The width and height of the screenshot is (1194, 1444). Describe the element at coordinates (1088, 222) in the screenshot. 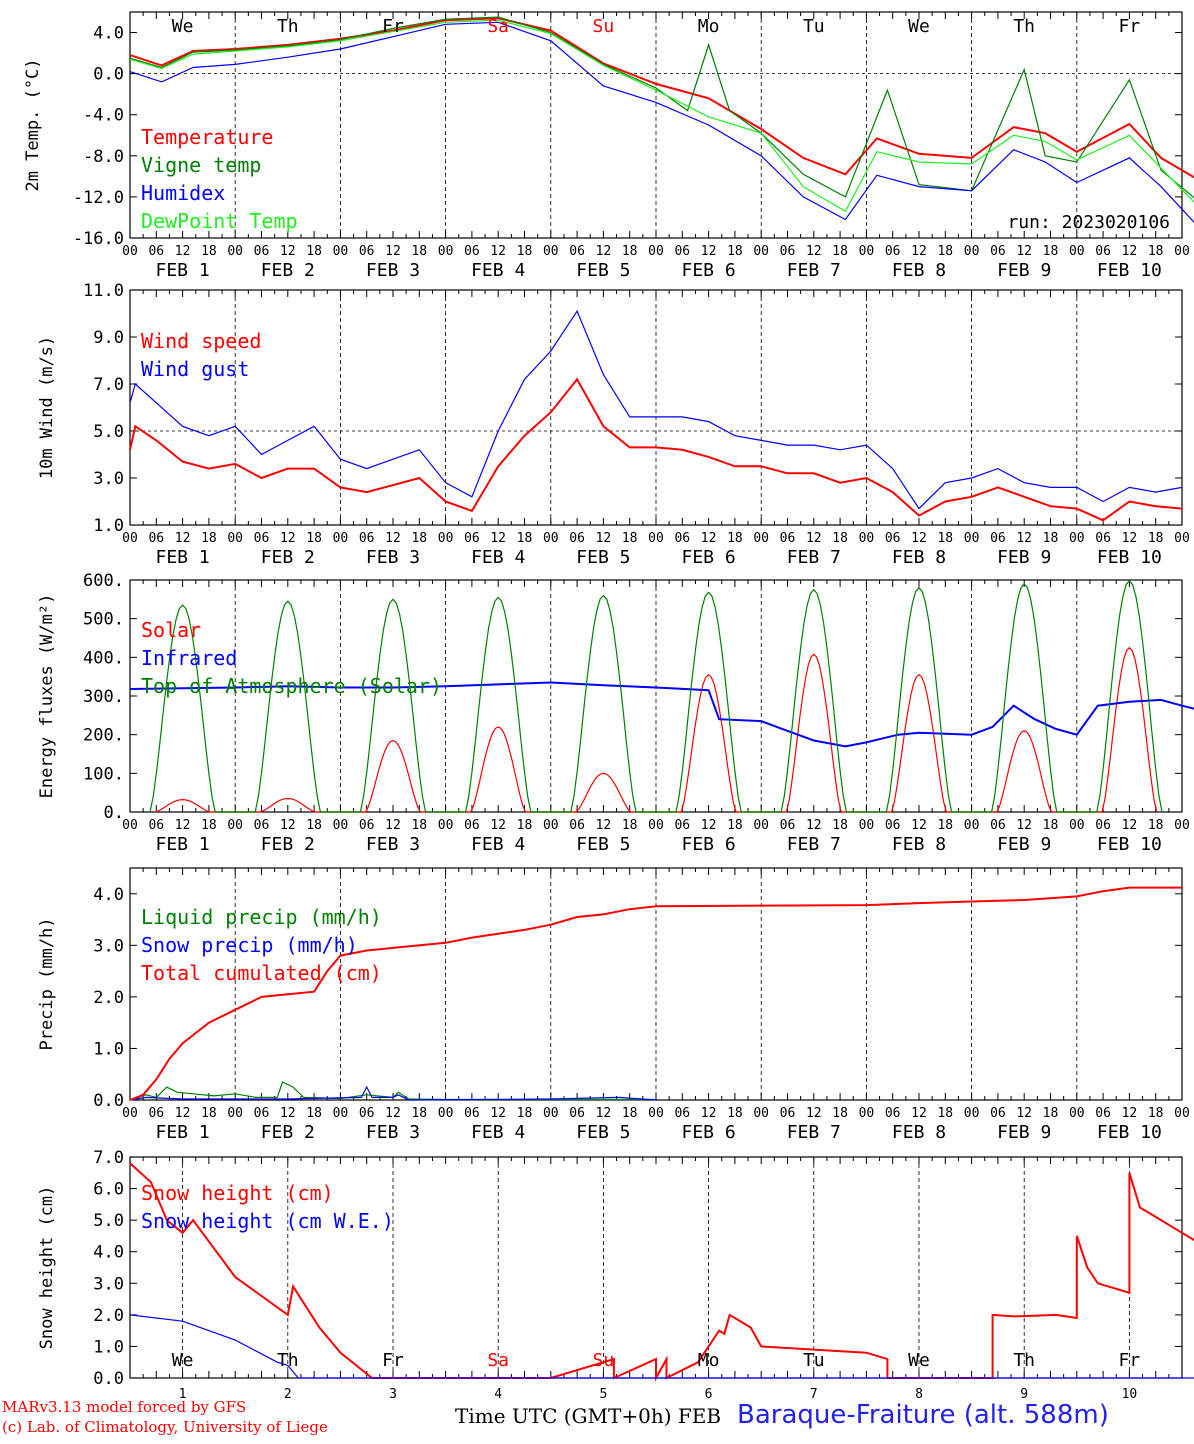

I see `run-annotation: run: 2023020106` at that location.